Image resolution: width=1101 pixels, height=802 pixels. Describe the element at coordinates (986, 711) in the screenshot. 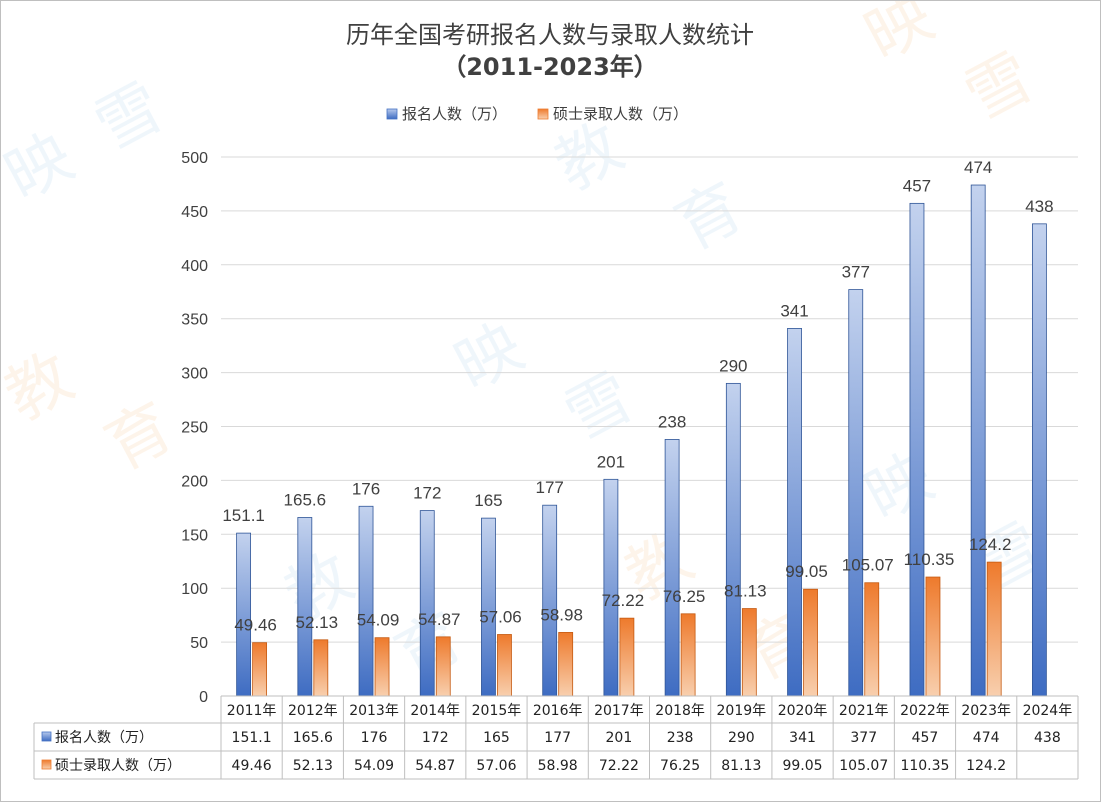

I see `x-tick-label: 2023年` at that location.